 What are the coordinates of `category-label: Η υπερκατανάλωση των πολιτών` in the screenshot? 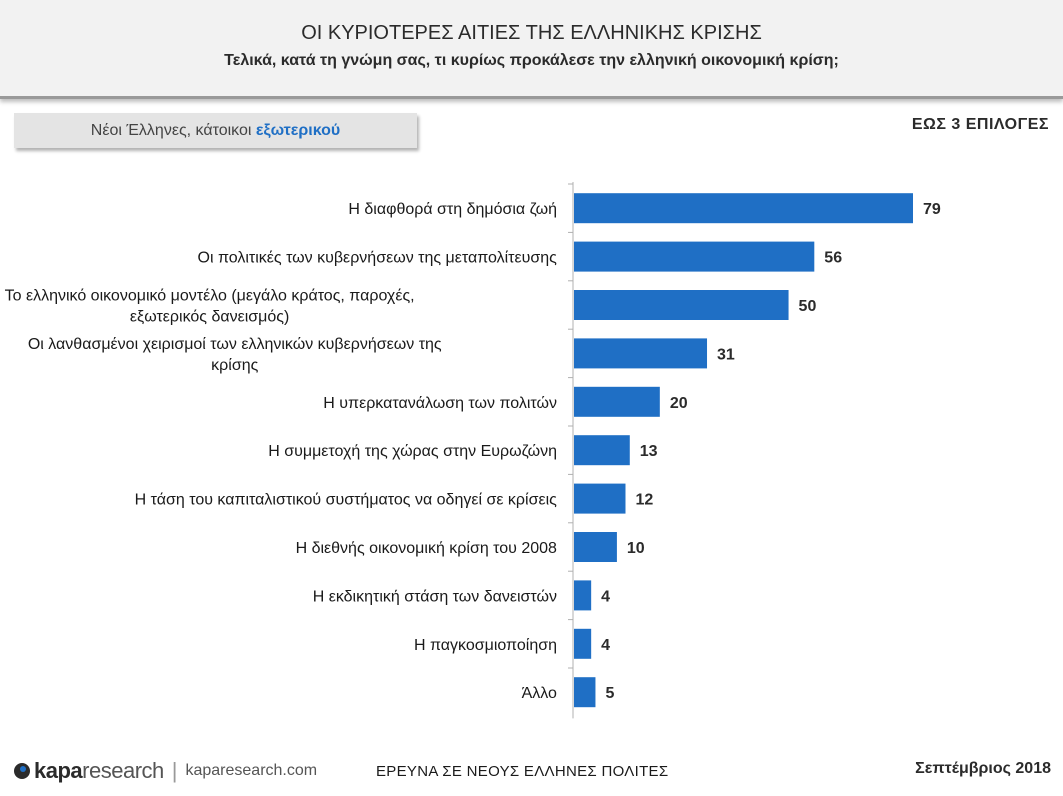 It's located at (440, 403).